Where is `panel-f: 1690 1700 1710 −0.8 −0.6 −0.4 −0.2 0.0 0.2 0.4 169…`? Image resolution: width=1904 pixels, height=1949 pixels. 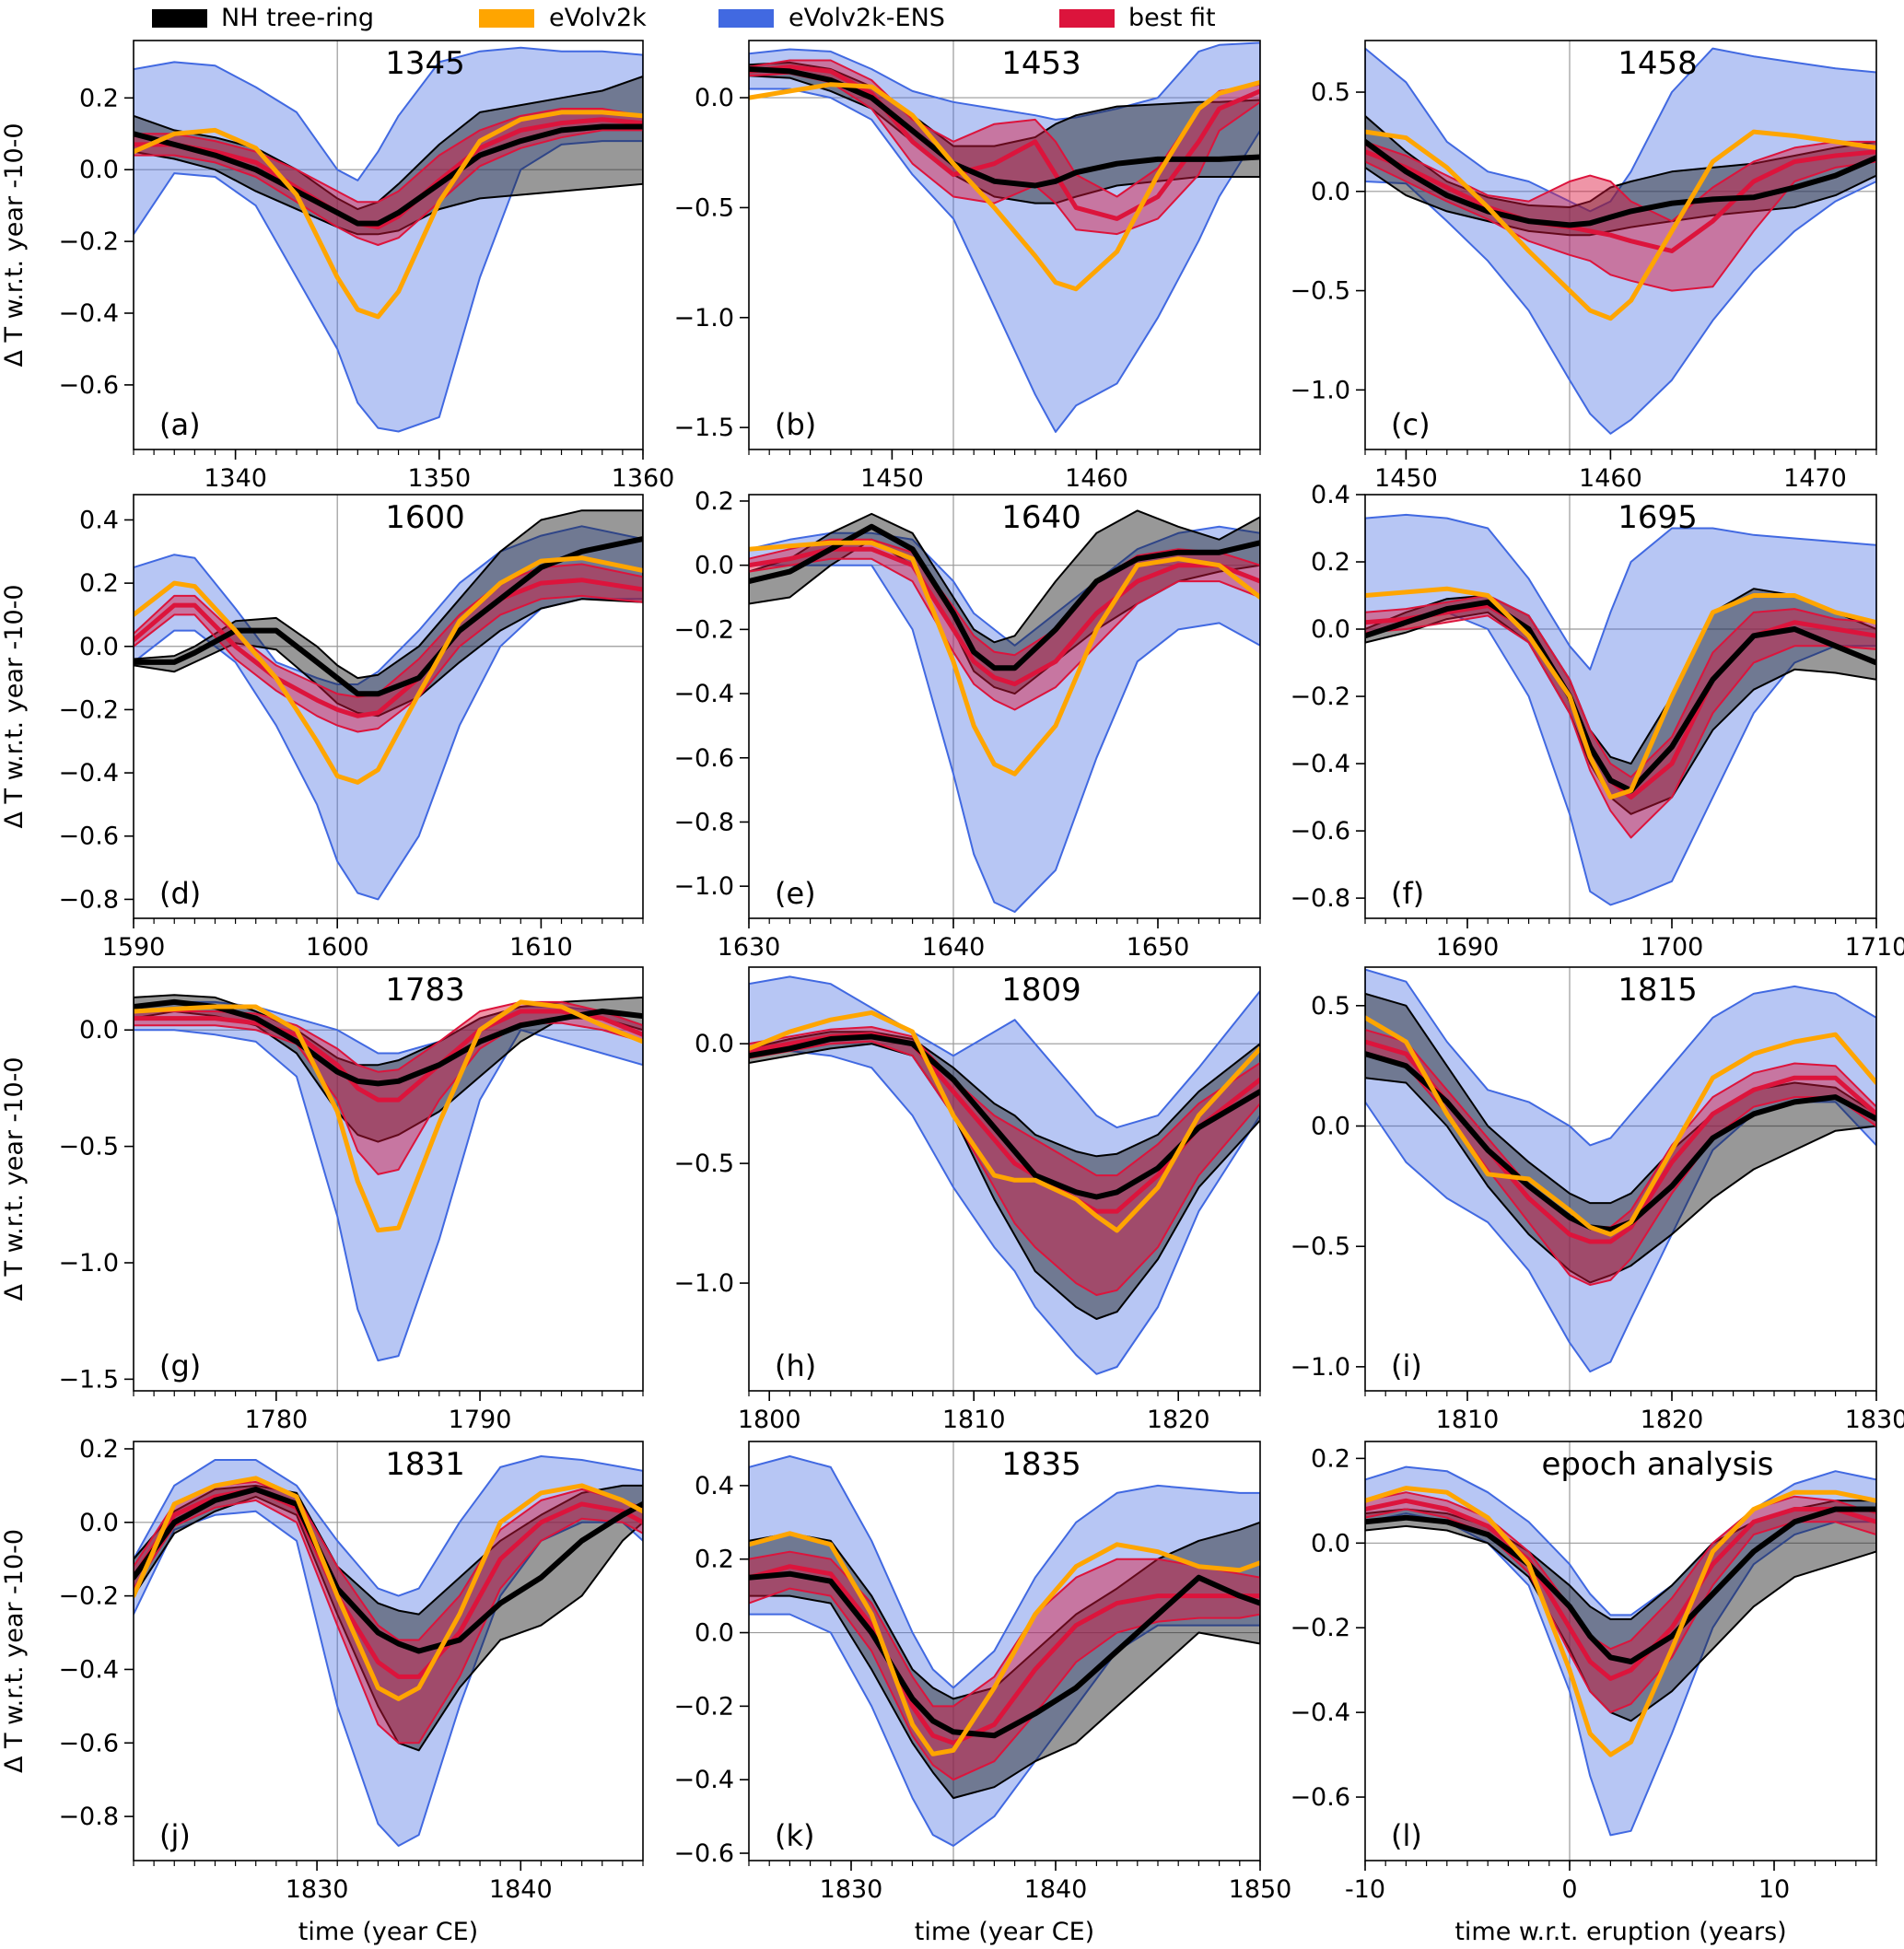
panel-f: 1690 1700 1710 −0.8 −0.6 −0.4 −0.2 0.0 0.2 0.4 169… is located at coordinates (1597, 721).